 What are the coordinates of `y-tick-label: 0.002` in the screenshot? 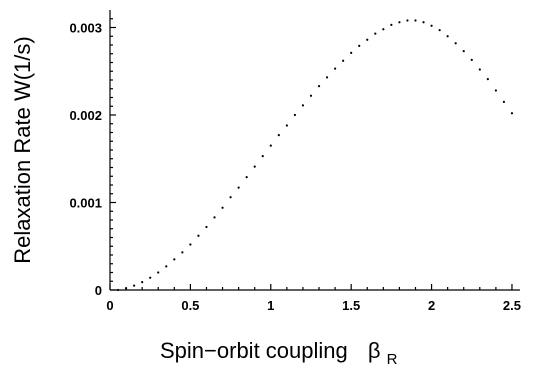 It's located at (85, 115).